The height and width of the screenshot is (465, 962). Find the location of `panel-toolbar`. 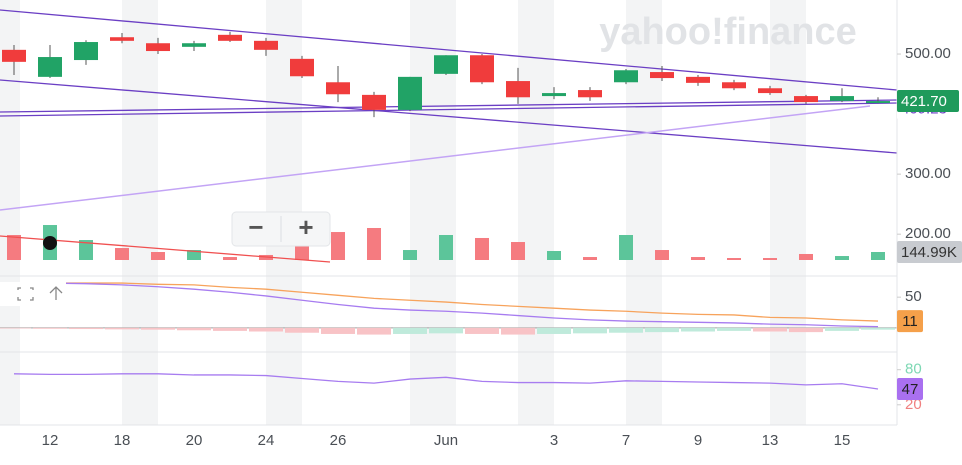

panel-toolbar is located at coordinates (33, 294).